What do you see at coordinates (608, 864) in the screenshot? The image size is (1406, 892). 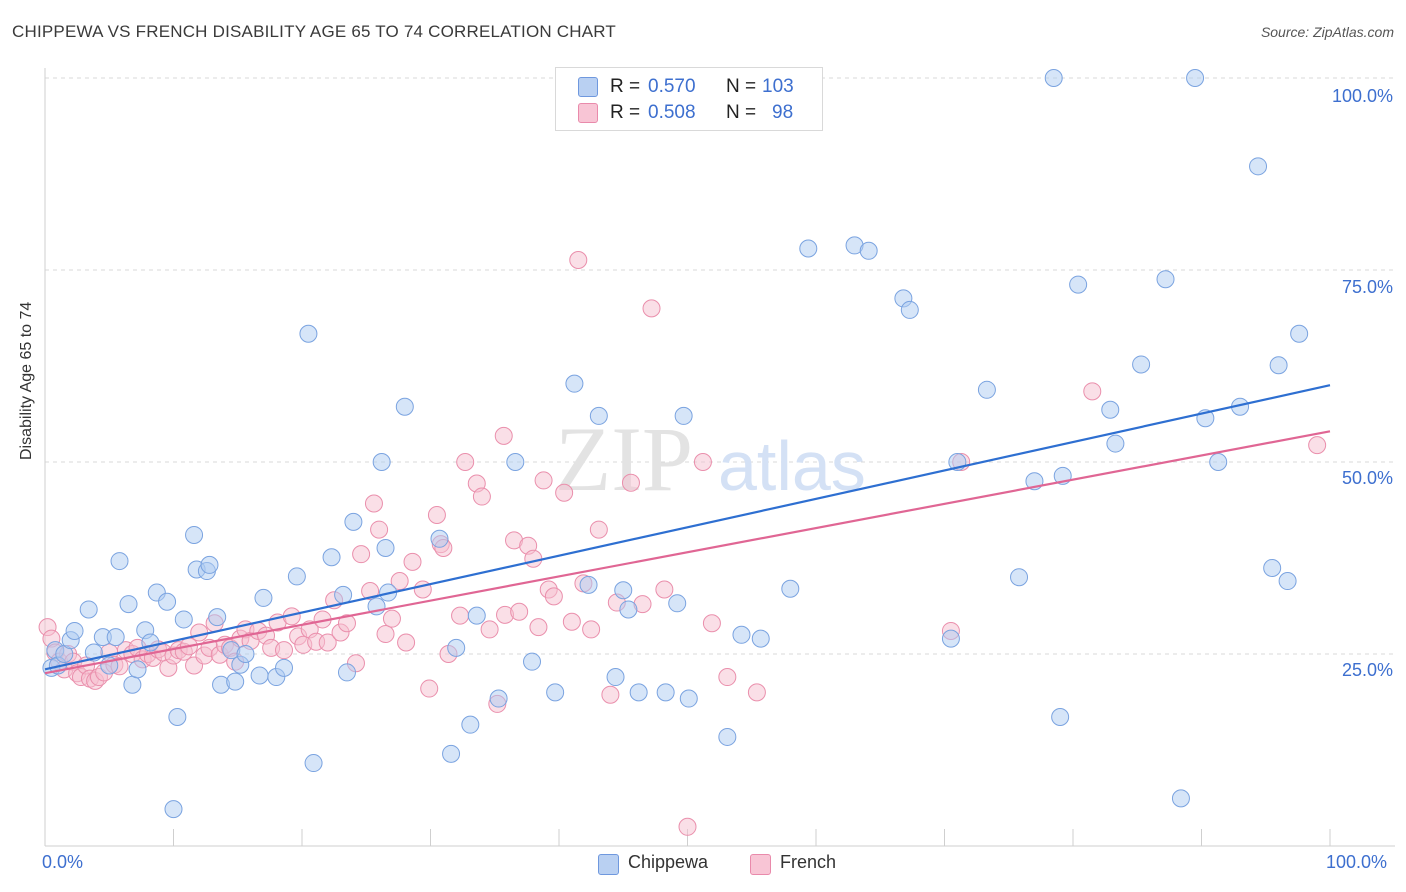 I see `bottom-legend-swatch-chippewa` at bounding box center [608, 864].